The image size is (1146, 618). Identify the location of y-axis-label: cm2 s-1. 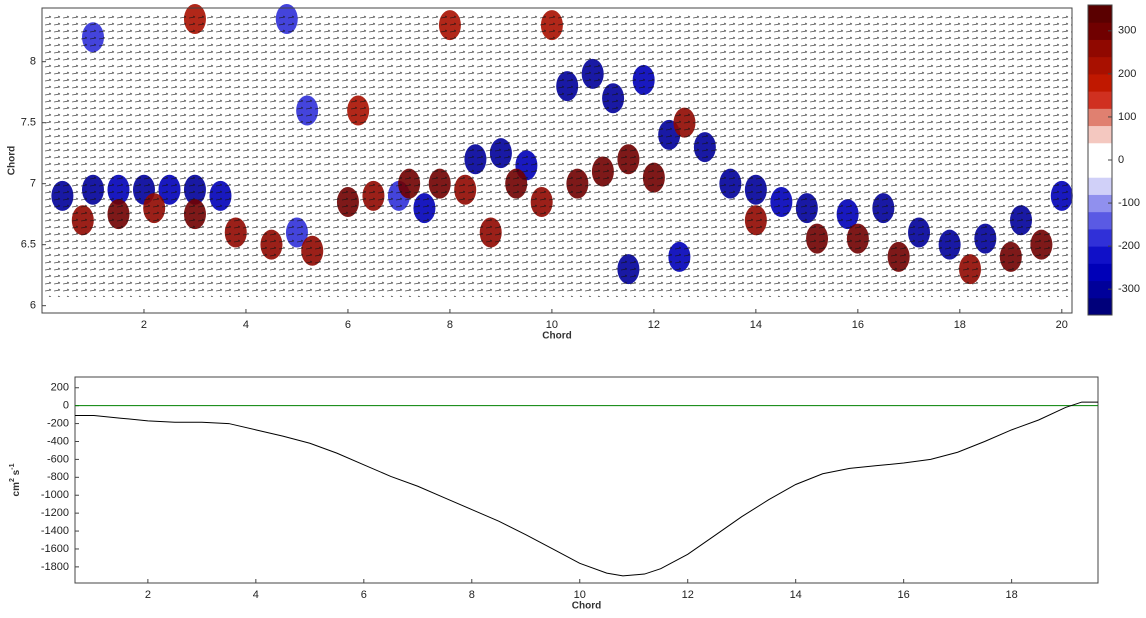
(15, 479).